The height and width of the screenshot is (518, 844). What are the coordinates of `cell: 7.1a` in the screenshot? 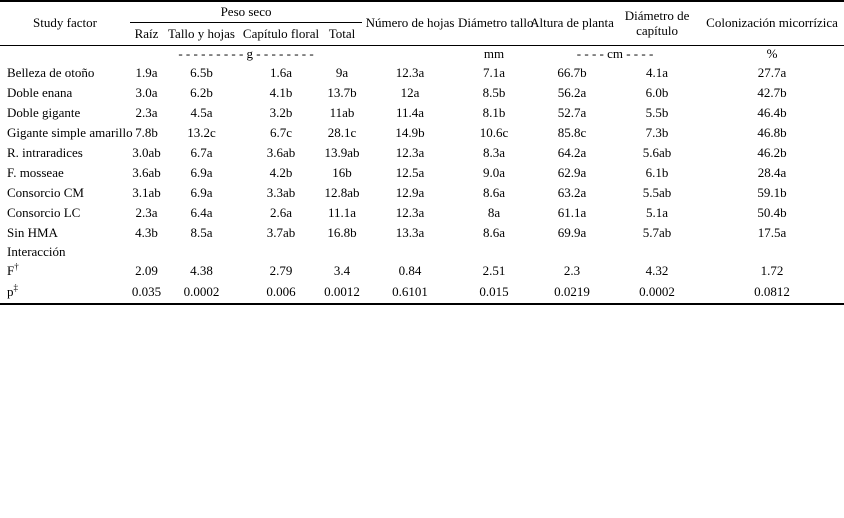 It's located at (494, 72).